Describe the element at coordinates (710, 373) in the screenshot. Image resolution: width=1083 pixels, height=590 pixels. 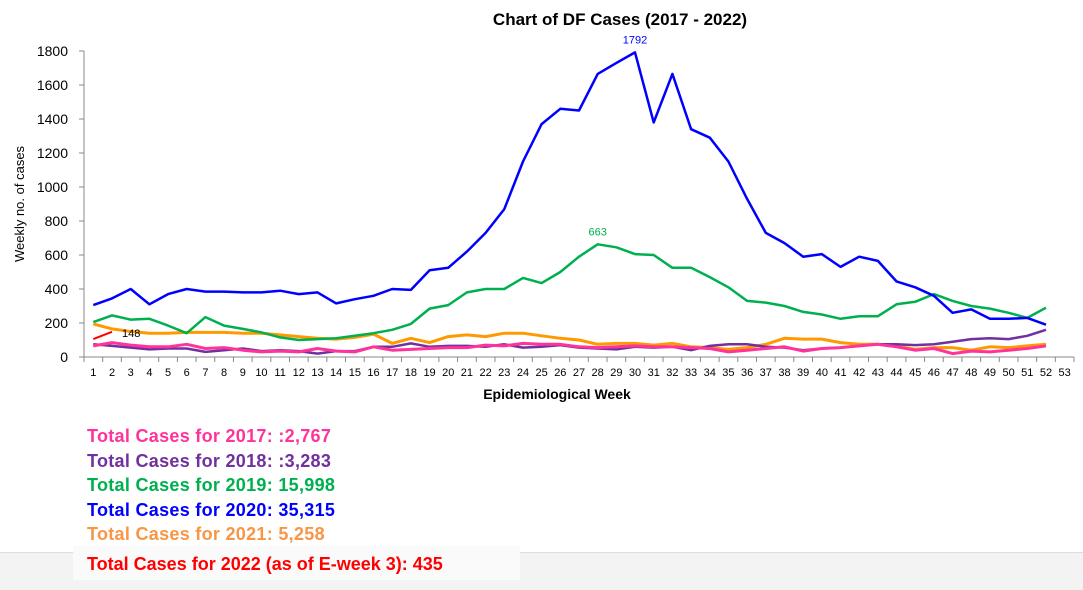
I see `x-tick-label: 34` at that location.